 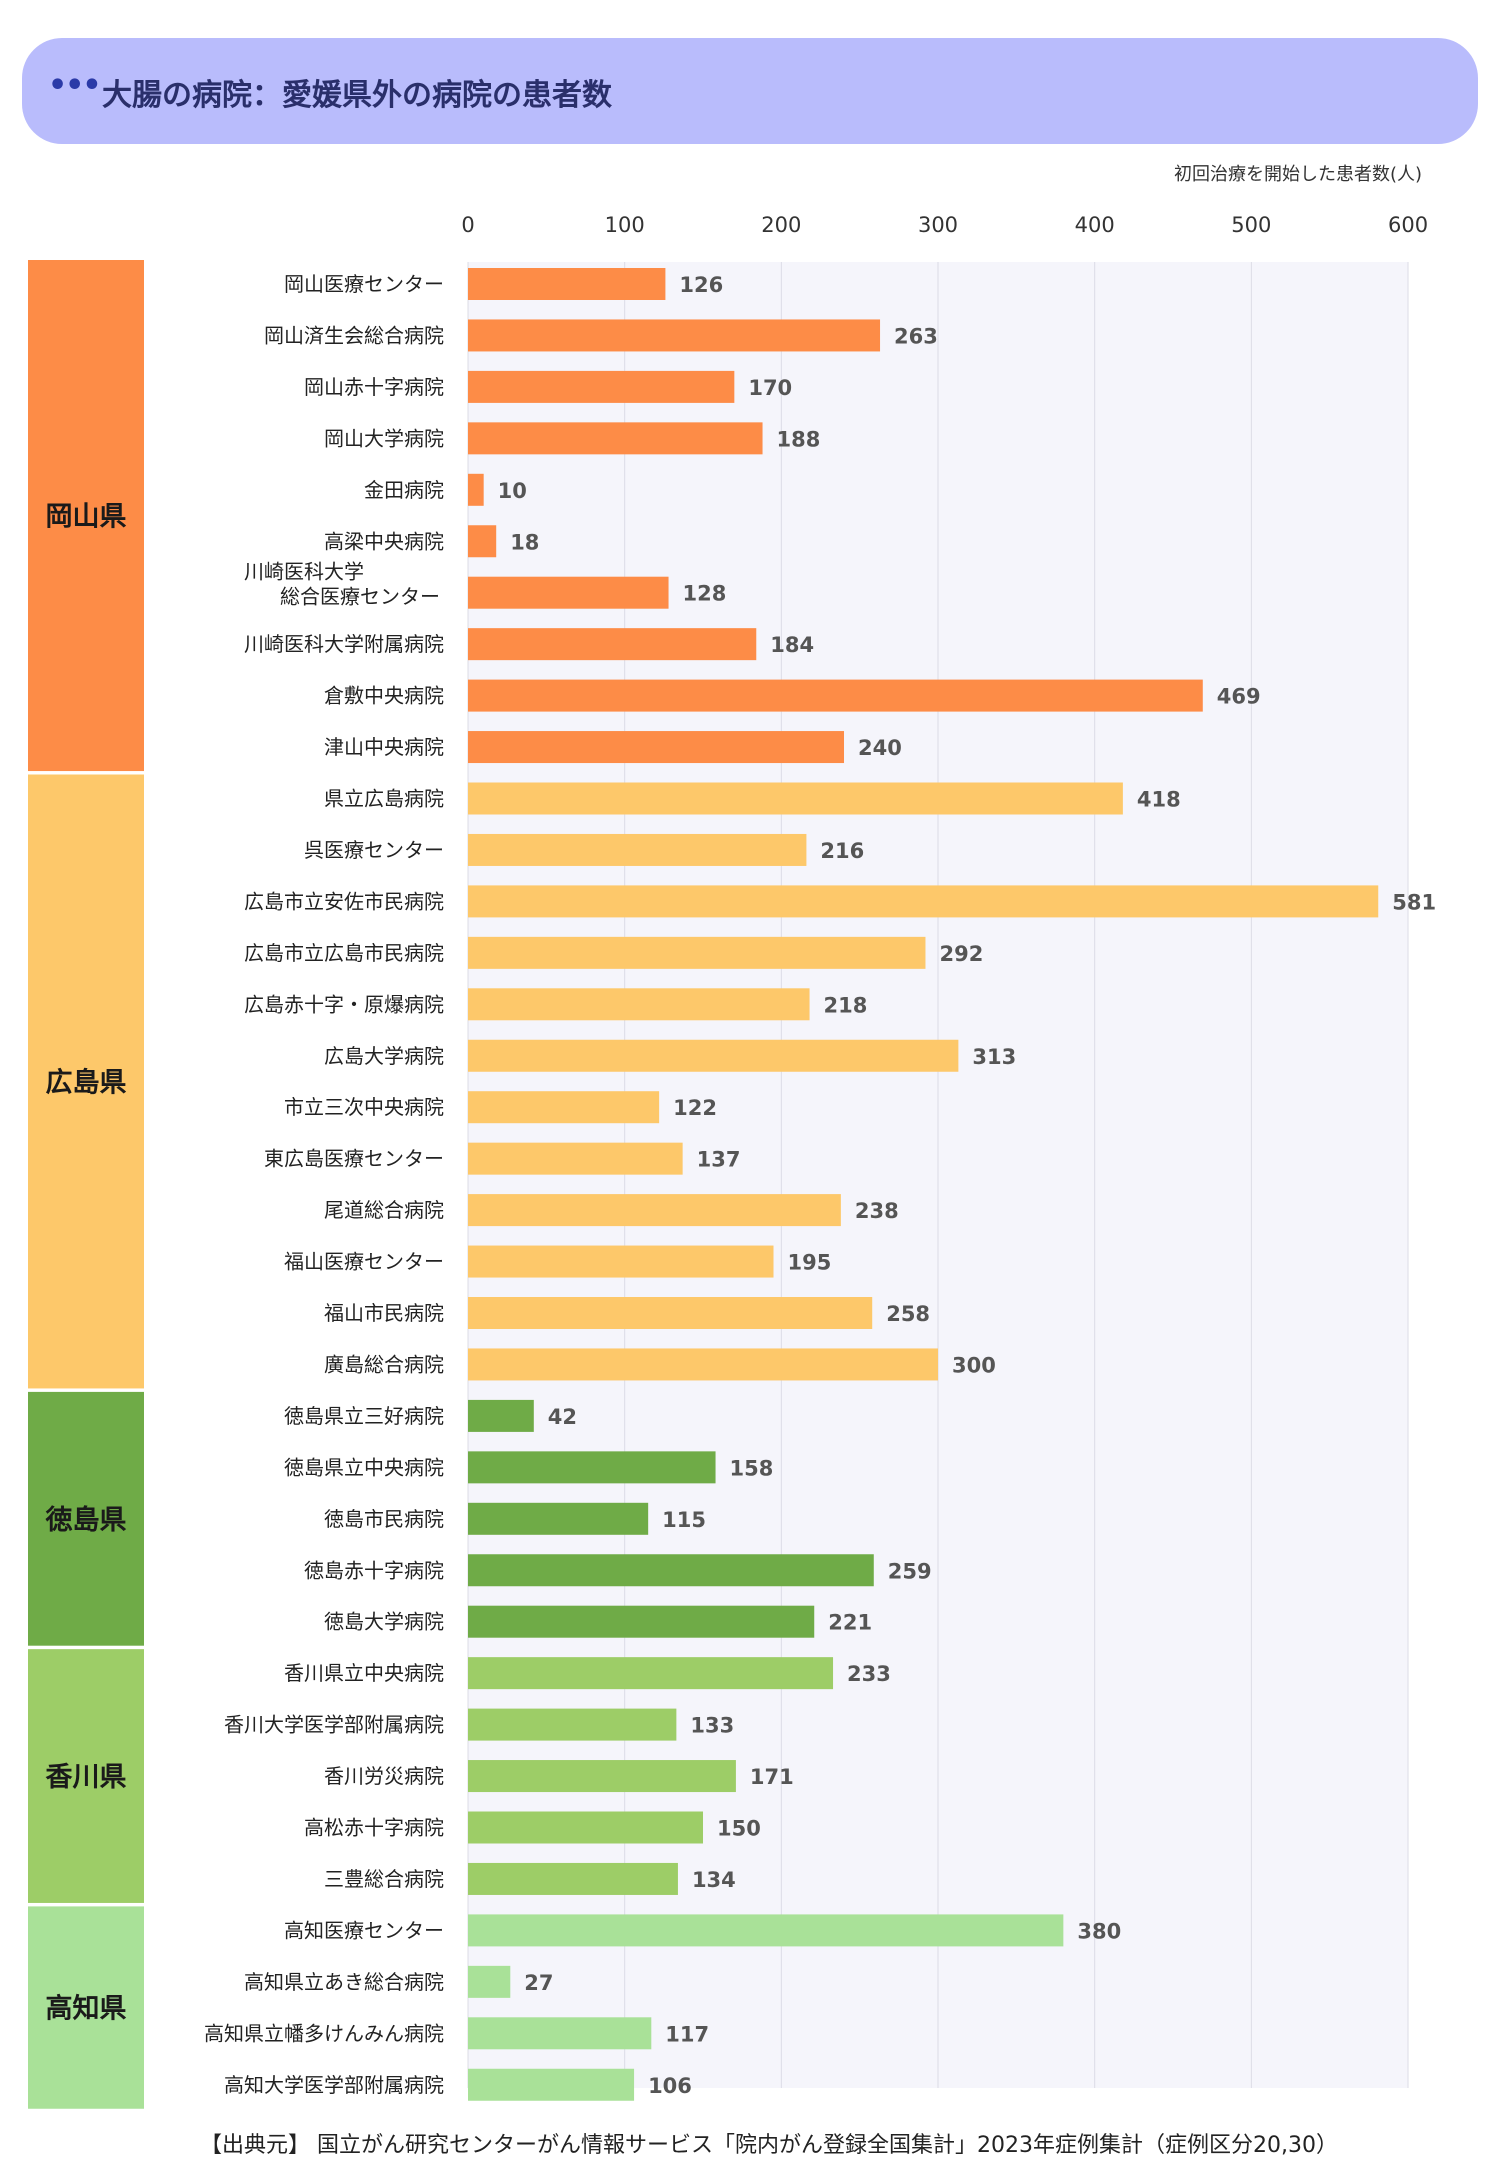 What do you see at coordinates (384, 1519) in the screenshot?
I see `category-label: 徳島市民病院` at bounding box center [384, 1519].